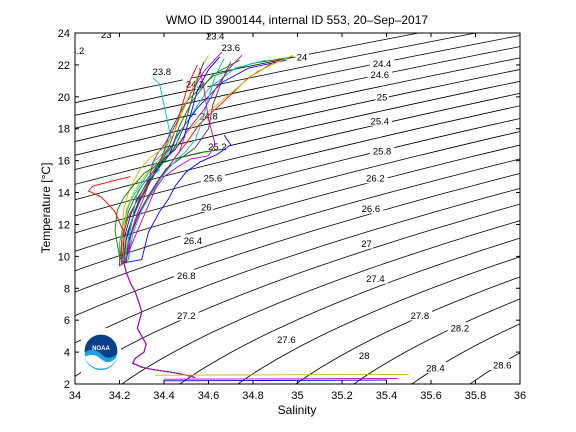 This screenshot has height=432, width=576. I want to click on x-tick-label-0: 34, so click(75, 396).